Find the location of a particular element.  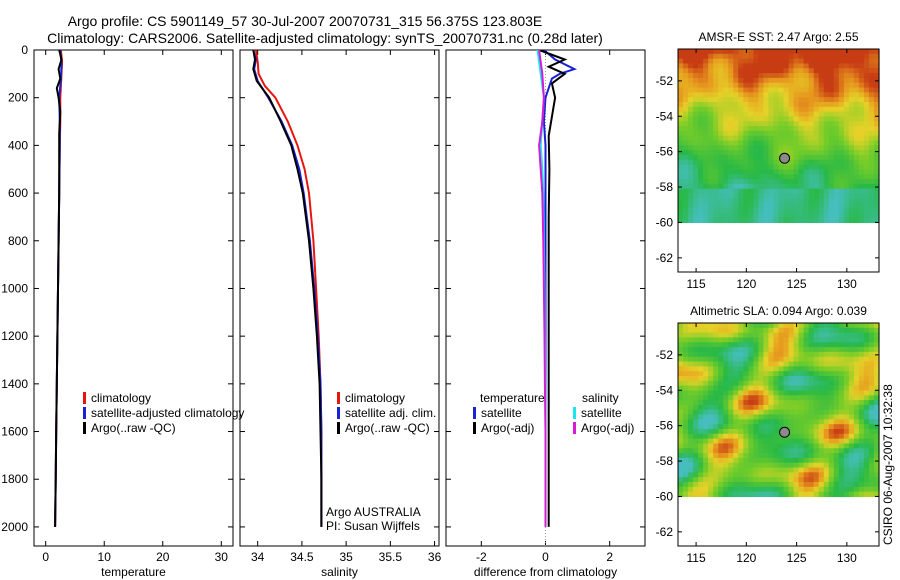

salinity-series-argo-raw-qc- is located at coordinates (287, 288).